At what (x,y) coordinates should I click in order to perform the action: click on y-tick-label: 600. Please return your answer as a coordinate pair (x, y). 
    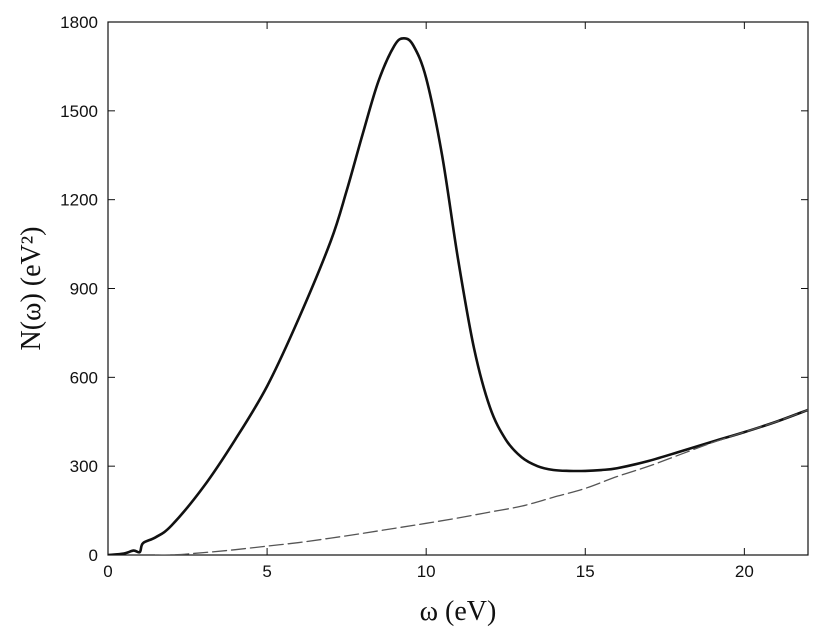
    Looking at the image, I should click on (84, 377).